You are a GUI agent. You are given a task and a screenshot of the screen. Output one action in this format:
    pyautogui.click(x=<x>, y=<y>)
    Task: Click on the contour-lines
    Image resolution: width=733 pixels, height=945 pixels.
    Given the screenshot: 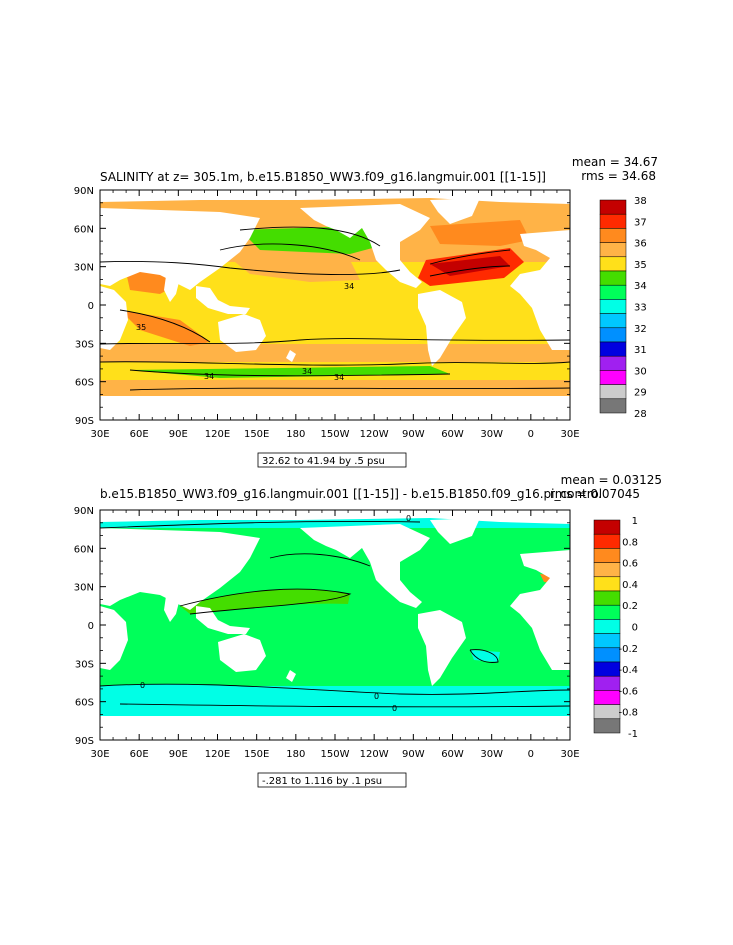 What is the action you would take?
    pyautogui.click(x=335, y=614)
    